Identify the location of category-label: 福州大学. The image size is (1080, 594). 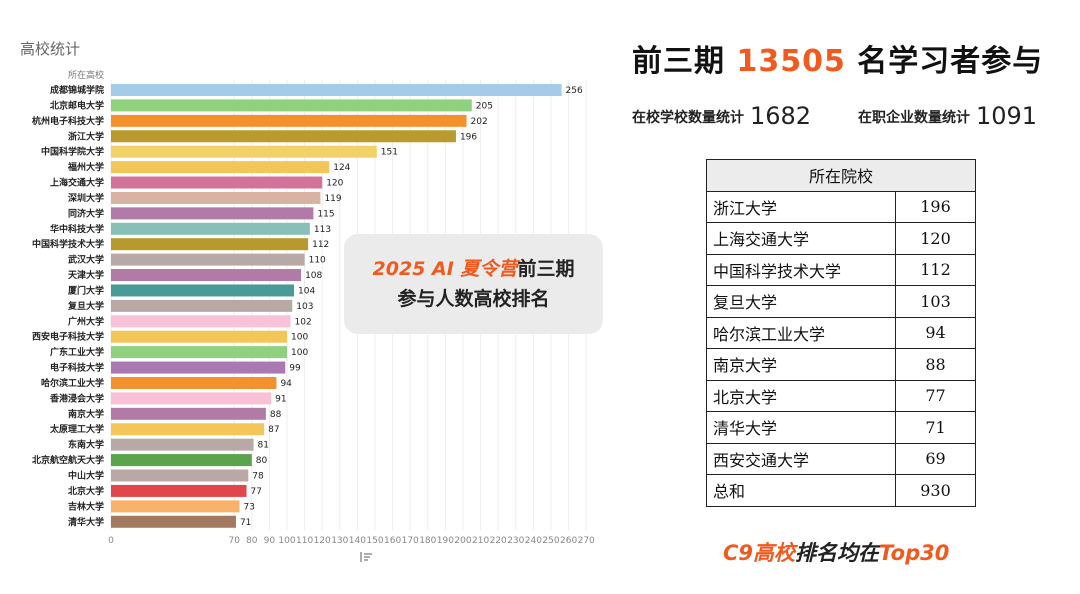
(85, 167).